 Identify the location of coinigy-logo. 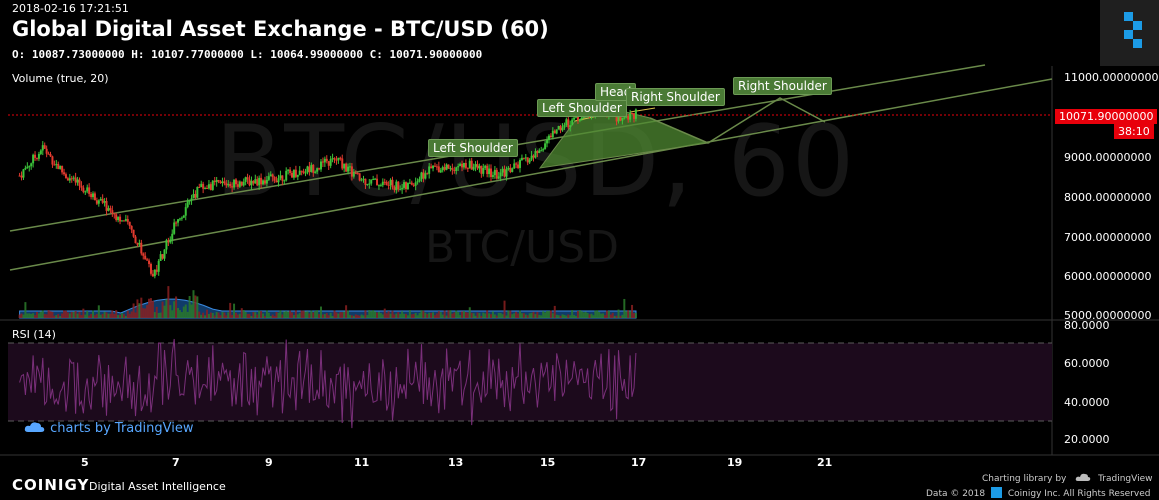
(1129, 33).